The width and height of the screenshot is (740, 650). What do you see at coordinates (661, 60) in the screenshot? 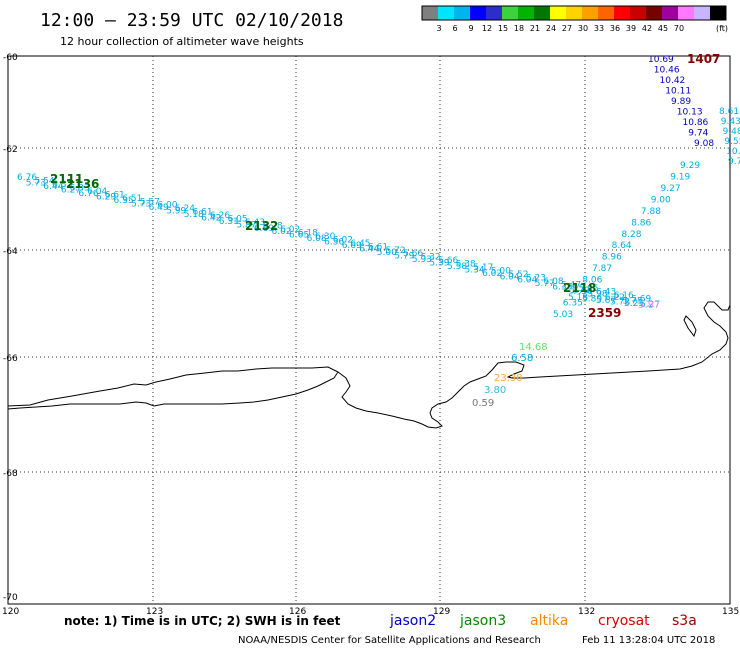
I see `swh-value-label: 10.69` at bounding box center [661, 60].